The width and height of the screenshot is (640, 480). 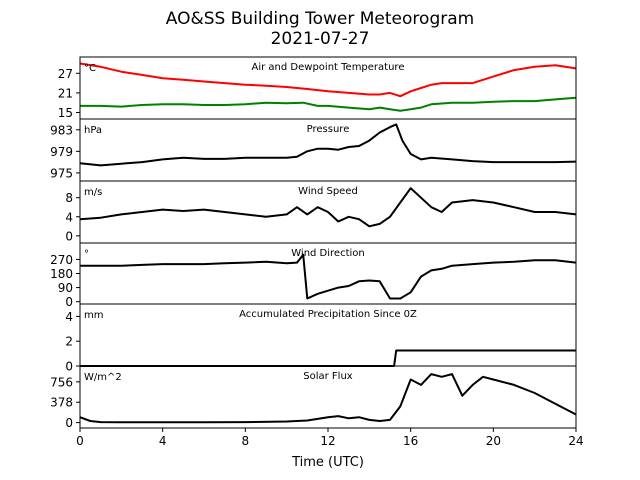 What do you see at coordinates (69, 217) in the screenshot?
I see `y-tick-label-2-1: 4` at bounding box center [69, 217].